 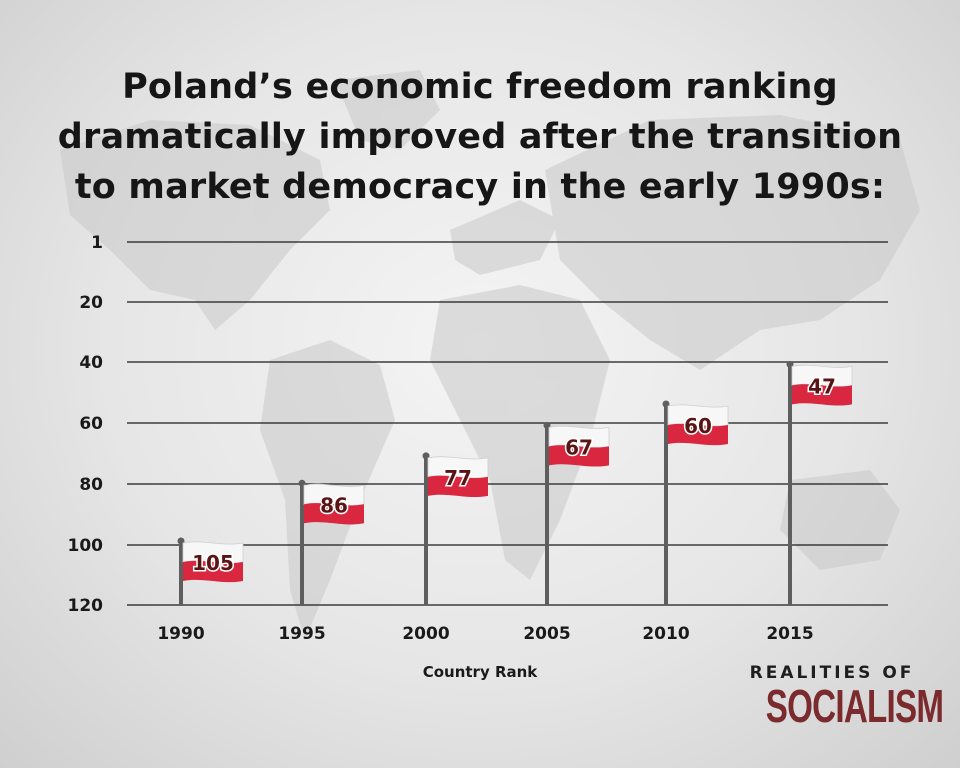 What do you see at coordinates (698, 426) in the screenshot?
I see `data-label: 60` at bounding box center [698, 426].